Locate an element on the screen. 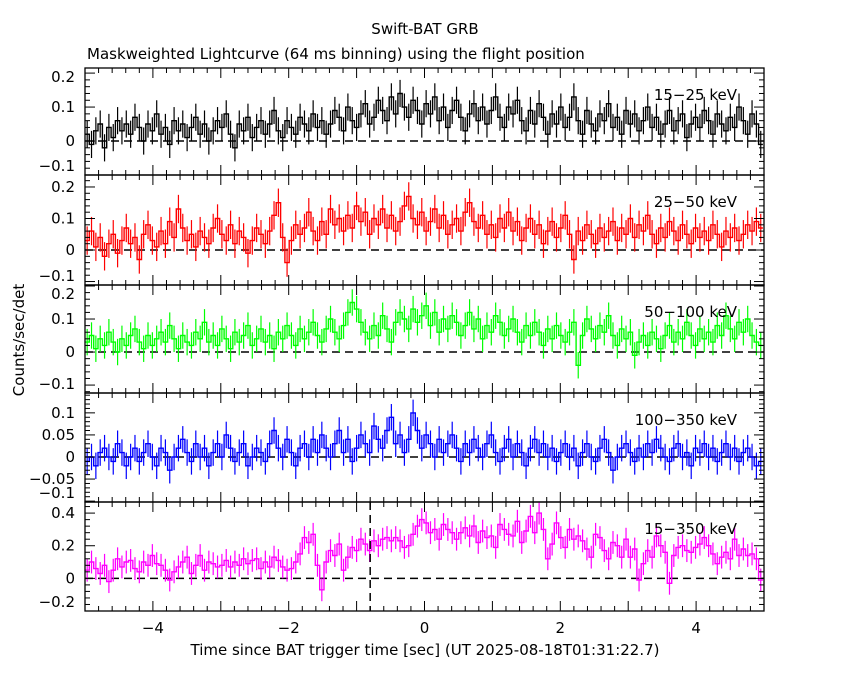  chart-title: Swift-BAT GRB is located at coordinates (424, 29).